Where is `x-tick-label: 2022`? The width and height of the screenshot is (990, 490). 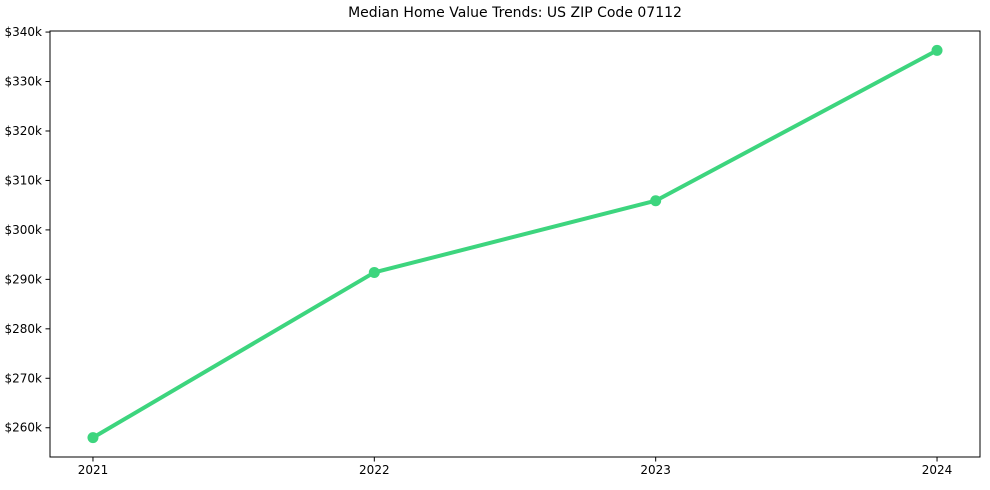
x-tick-label: 2022 is located at coordinates (374, 470).